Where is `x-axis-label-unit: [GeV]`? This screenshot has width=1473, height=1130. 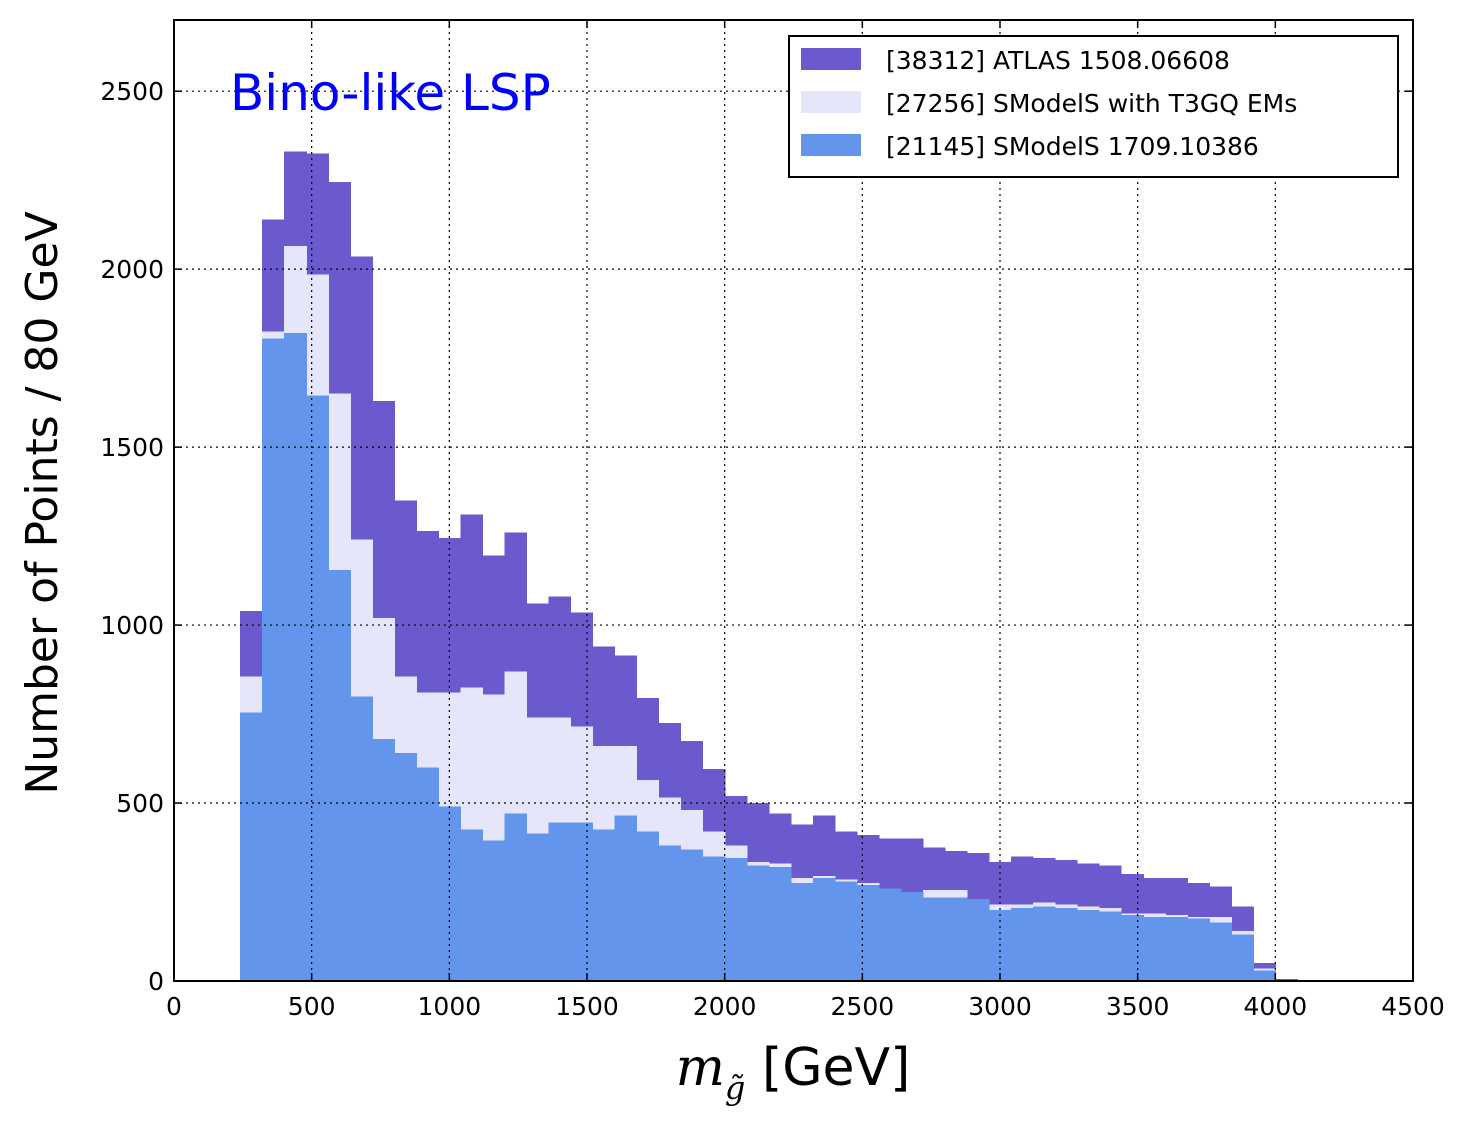
x-axis-label-unit: [GeV] is located at coordinates (836, 1068).